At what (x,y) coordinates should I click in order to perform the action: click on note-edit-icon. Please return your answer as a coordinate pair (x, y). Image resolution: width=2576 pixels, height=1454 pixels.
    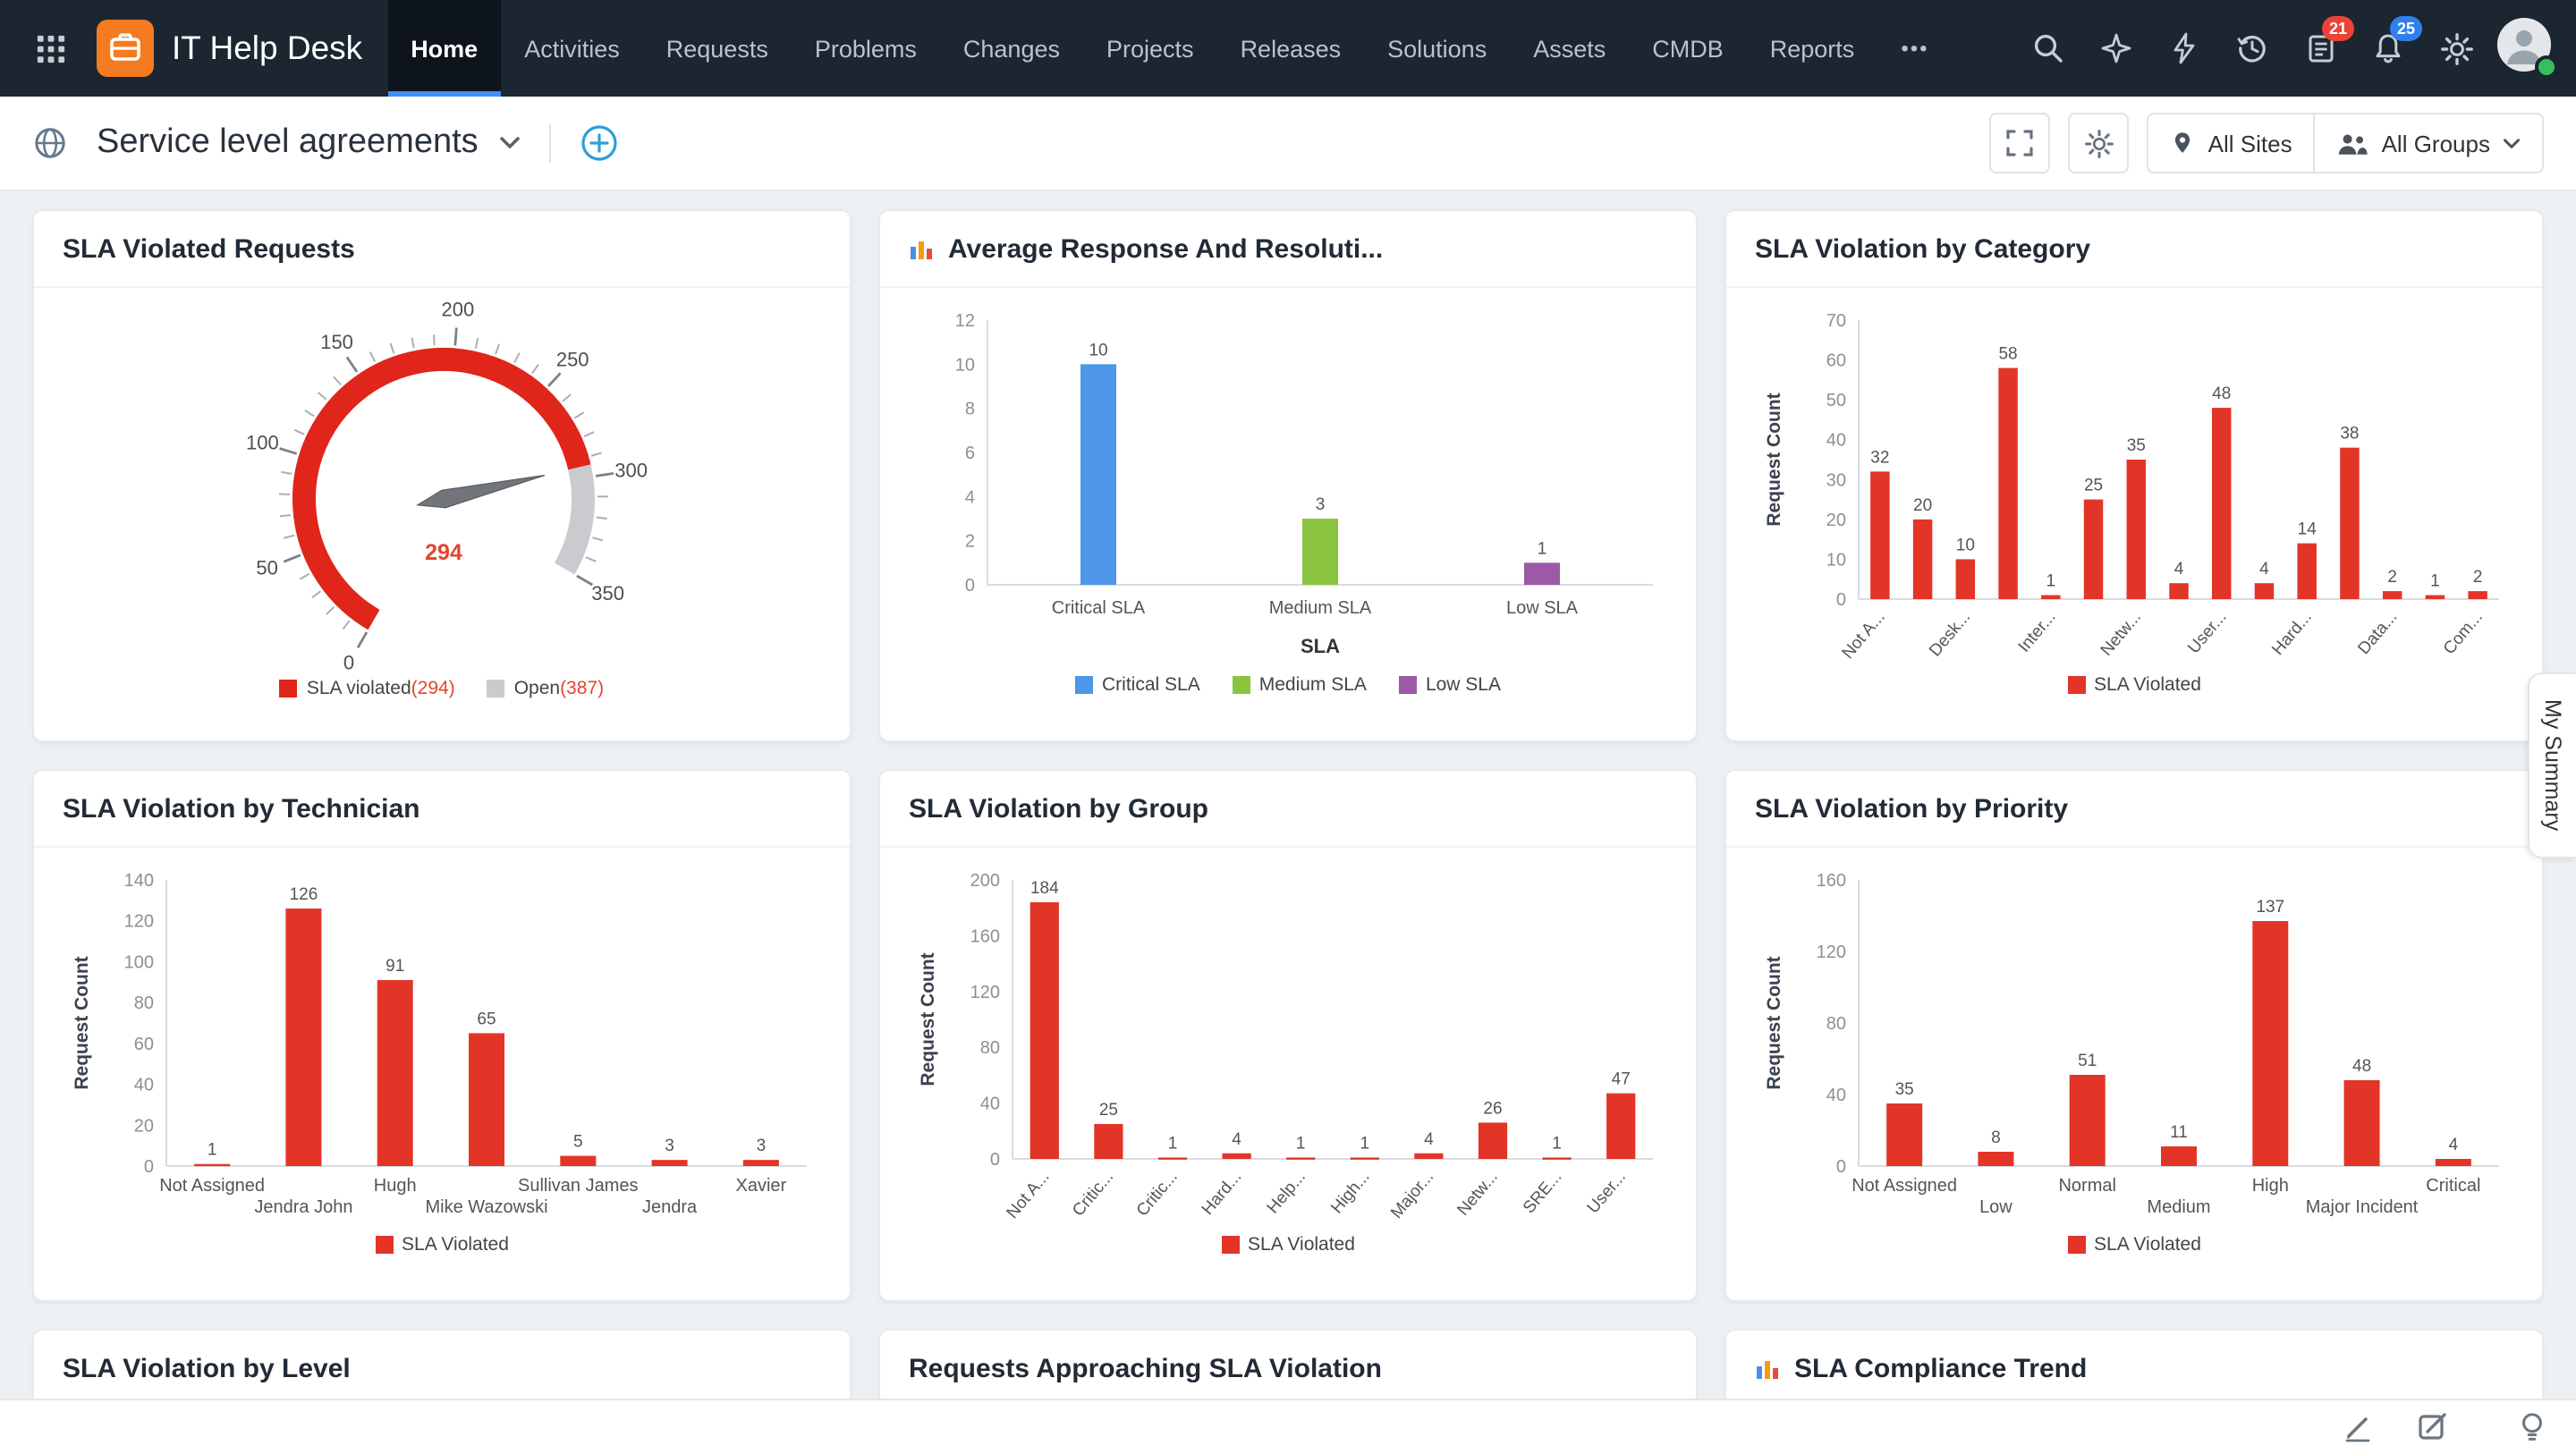
    Looking at the image, I should click on (2433, 1427).